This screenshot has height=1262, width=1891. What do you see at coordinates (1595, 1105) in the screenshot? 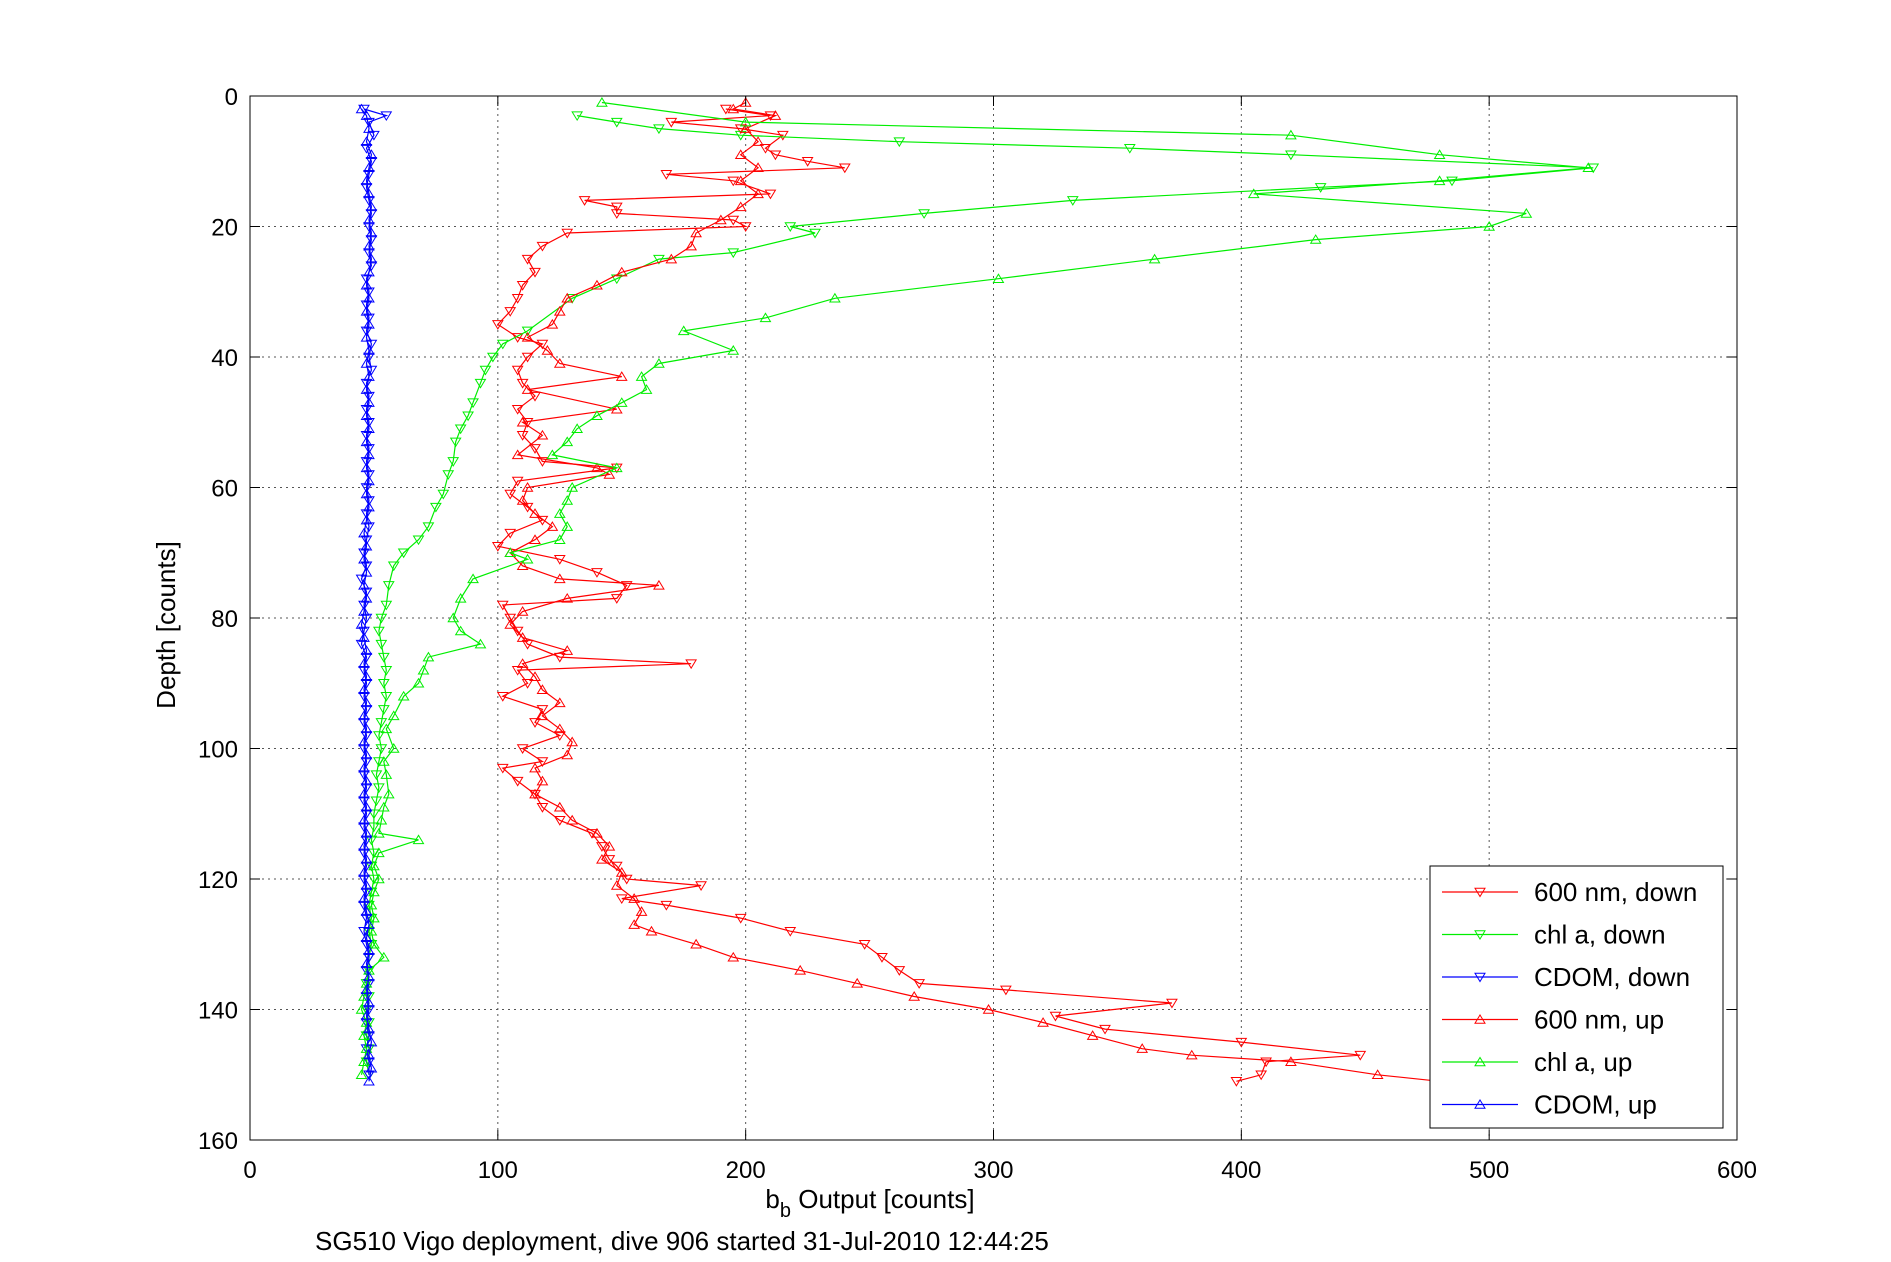
I see `legend-label: CDOM, up` at bounding box center [1595, 1105].